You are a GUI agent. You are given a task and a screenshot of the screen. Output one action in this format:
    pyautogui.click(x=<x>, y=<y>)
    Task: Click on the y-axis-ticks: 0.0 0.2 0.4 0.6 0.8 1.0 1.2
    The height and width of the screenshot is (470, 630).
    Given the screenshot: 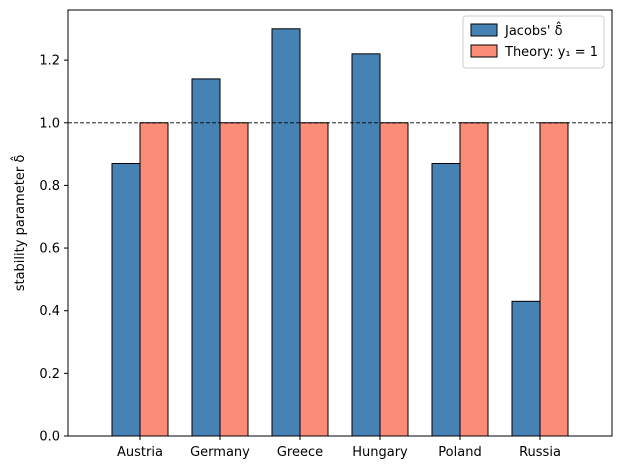 What is the action you would take?
    pyautogui.click(x=53, y=249)
    